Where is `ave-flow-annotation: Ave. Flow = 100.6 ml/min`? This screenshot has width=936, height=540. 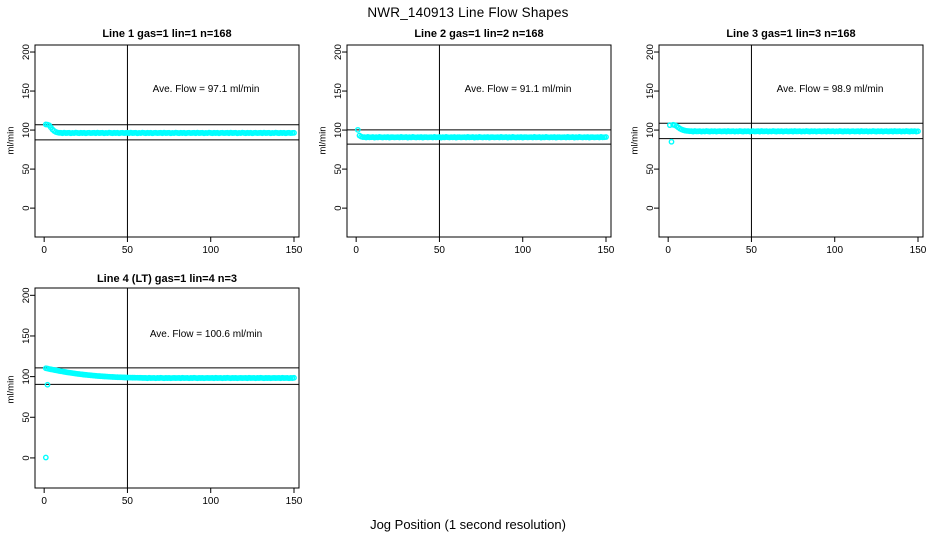 ave-flow-annotation: Ave. Flow = 100.6 ml/min is located at coordinates (206, 334).